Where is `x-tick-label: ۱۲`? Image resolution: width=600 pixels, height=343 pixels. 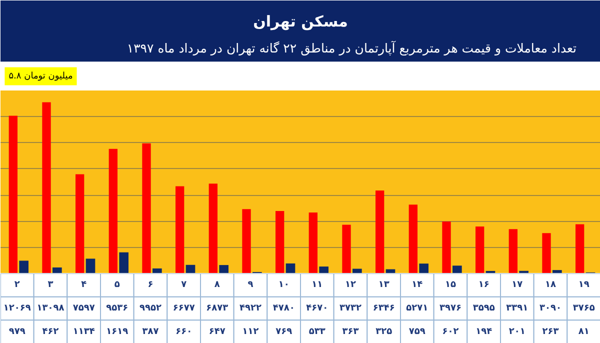
x-tick-label: ۱۲ is located at coordinates (350, 285).